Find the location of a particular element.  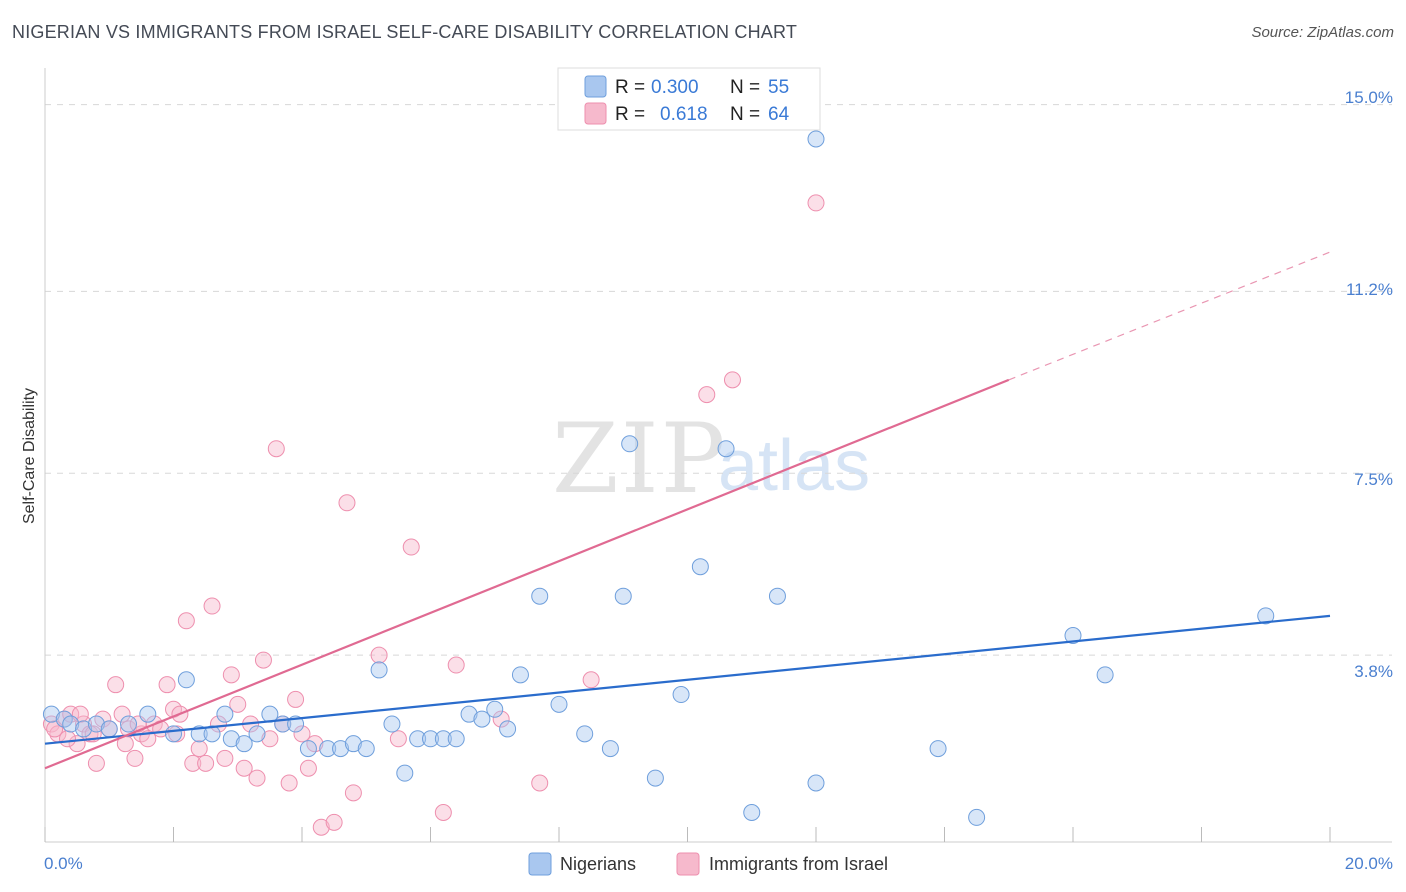

watermark: ZIP atlas is located at coordinates (711, 459).